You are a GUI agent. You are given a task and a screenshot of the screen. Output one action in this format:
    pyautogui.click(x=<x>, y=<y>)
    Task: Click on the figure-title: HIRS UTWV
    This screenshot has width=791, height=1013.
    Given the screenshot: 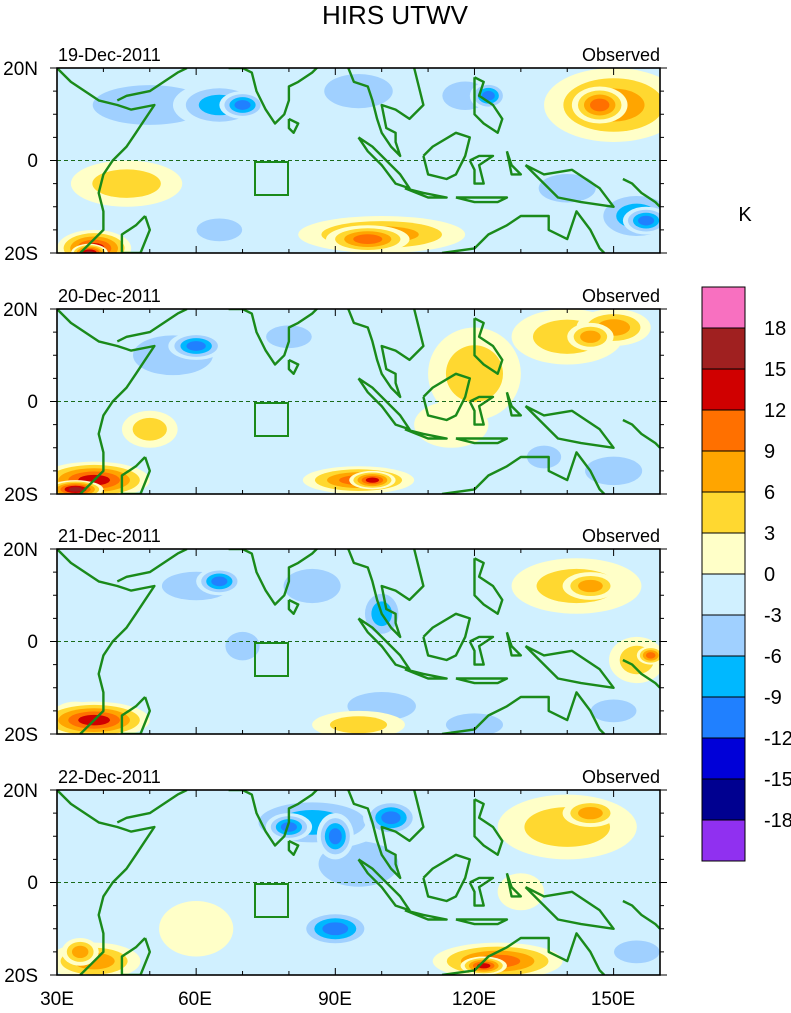 What is the action you would take?
    pyautogui.click(x=395, y=15)
    